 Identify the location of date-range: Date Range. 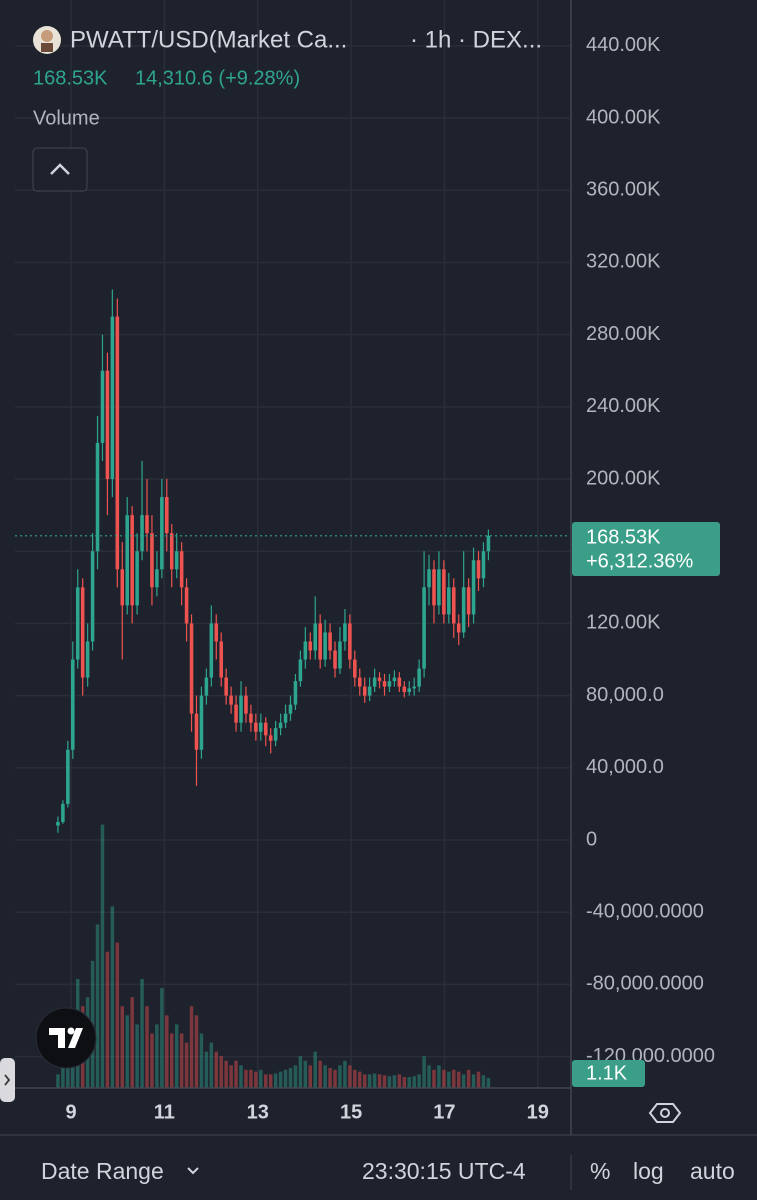
(102, 1171).